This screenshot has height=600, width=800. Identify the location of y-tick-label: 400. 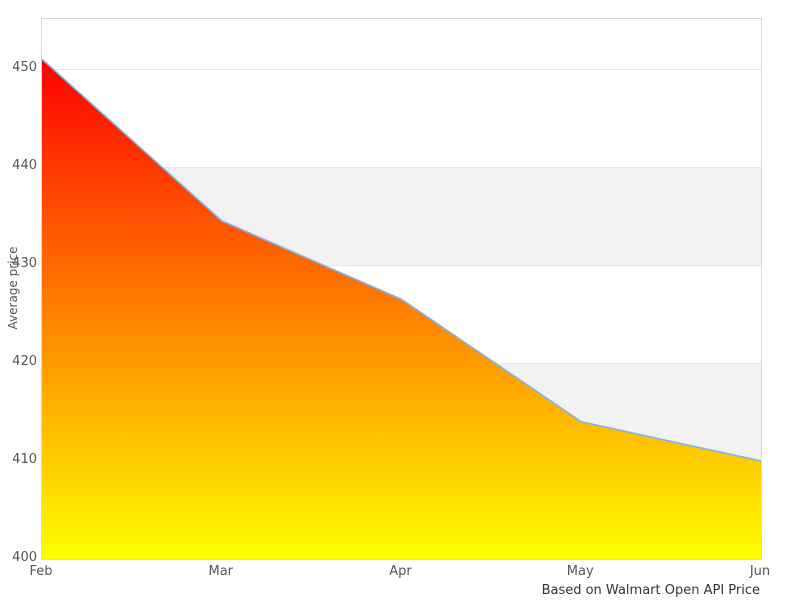
(24, 557).